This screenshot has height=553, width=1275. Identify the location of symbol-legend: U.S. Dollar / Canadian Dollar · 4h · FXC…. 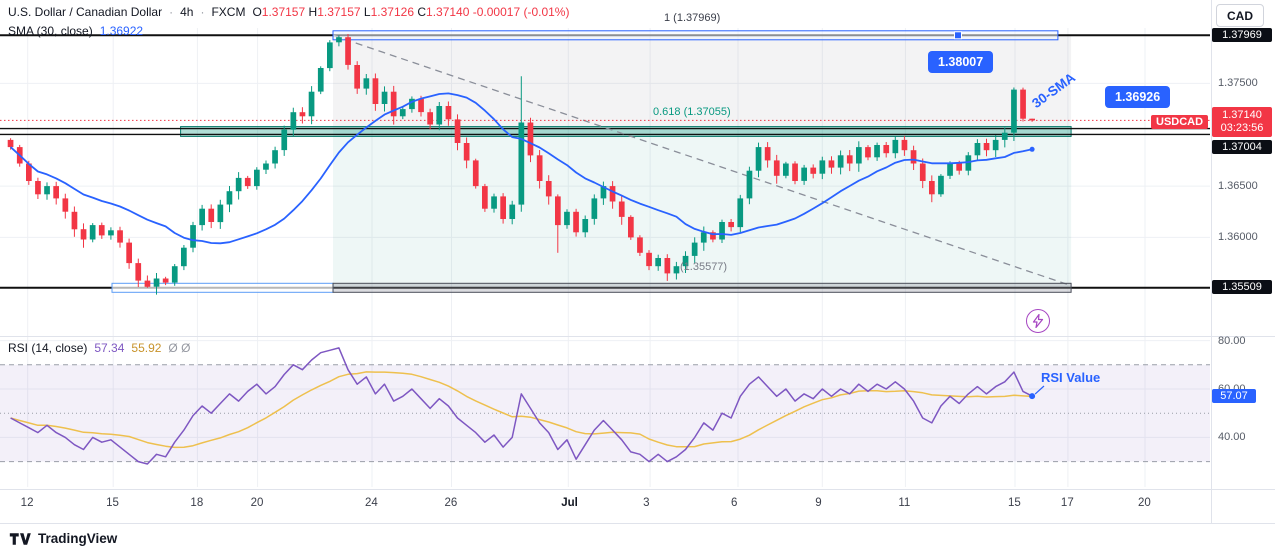
(288, 12).